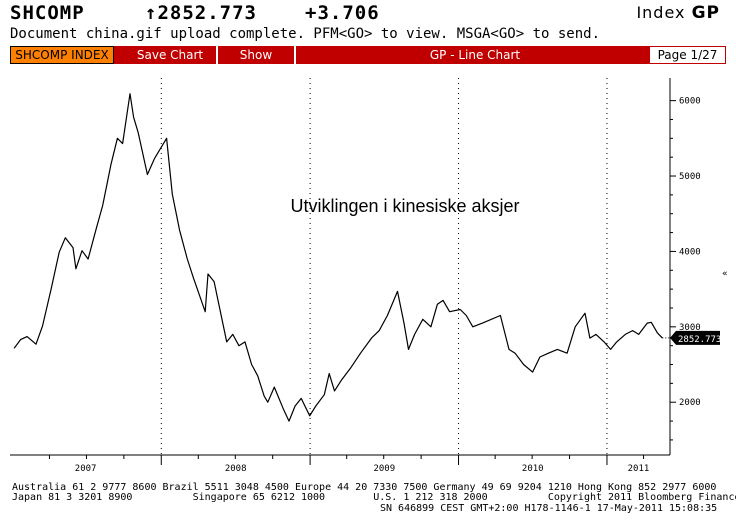 The width and height of the screenshot is (736, 527). What do you see at coordinates (47, 13) in the screenshot?
I see `ticker-symbol: SHCOMP` at bounding box center [47, 13].